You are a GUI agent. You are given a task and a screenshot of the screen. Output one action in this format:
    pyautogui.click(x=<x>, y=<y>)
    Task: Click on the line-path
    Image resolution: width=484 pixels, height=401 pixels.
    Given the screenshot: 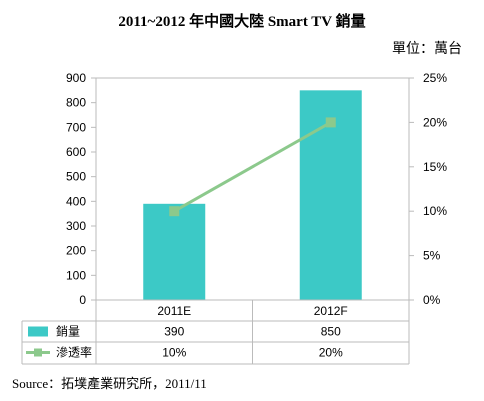 What is the action you would take?
    pyautogui.click(x=252, y=167)
    